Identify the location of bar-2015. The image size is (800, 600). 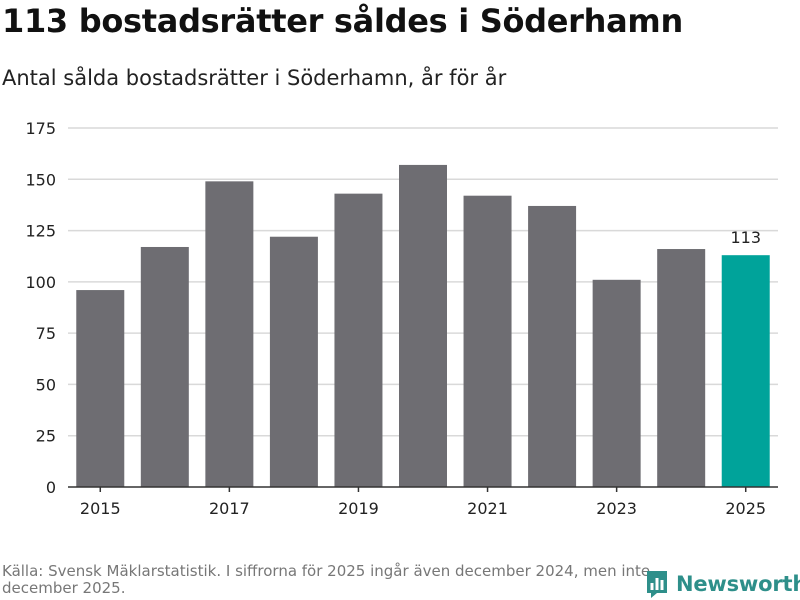
(100, 388).